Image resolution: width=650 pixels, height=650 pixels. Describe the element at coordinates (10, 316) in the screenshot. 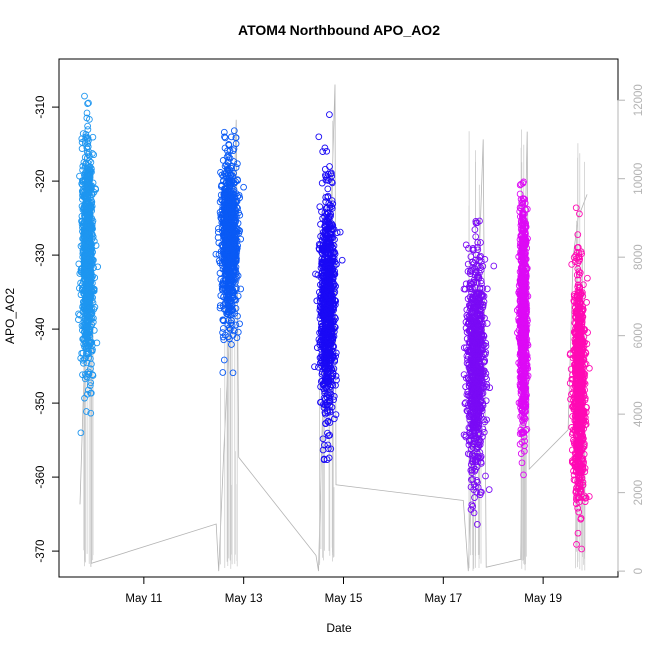

I see `y-axis-label: APO_AO2` at that location.